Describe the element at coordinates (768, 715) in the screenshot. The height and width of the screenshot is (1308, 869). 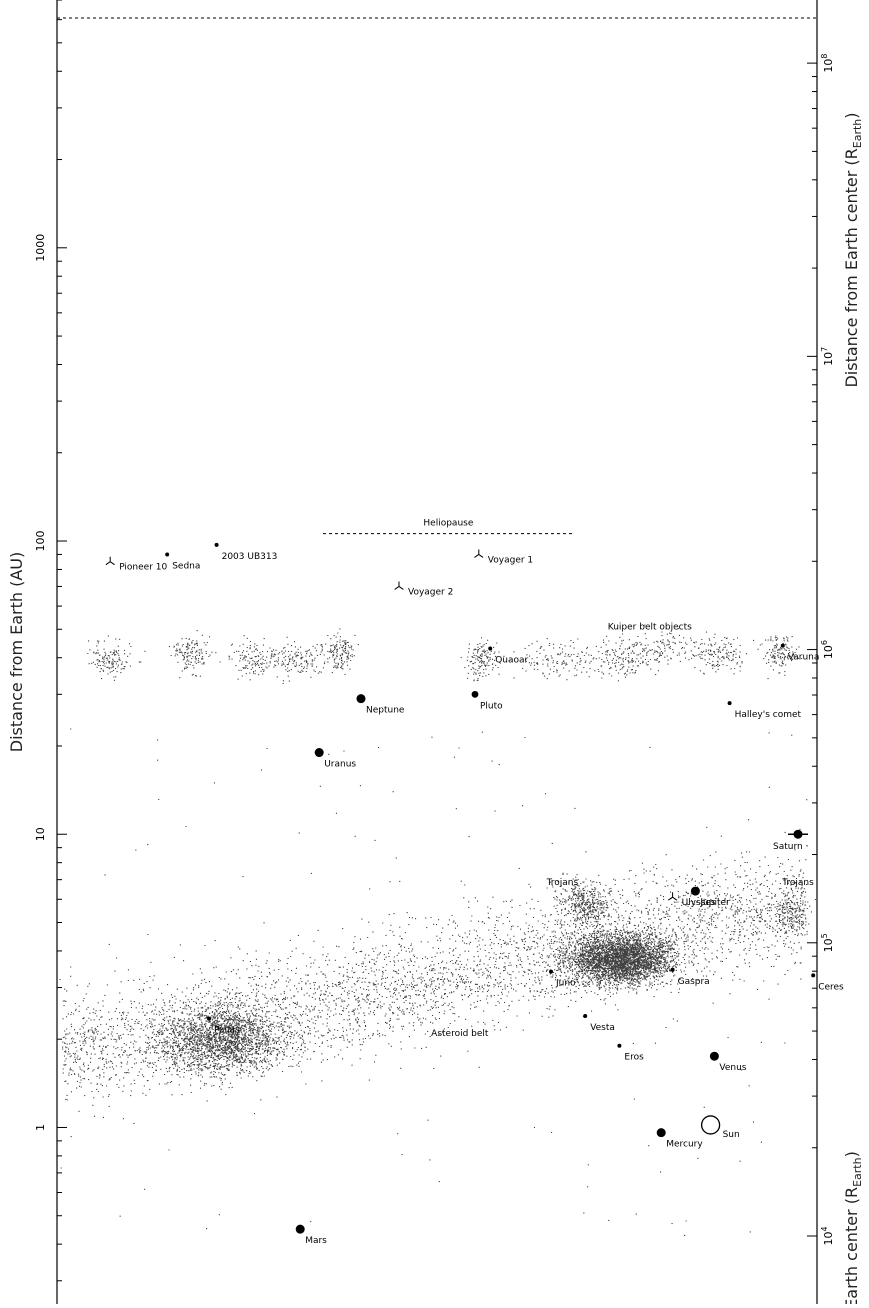
I see `object-halley-s-comet-label: Halley's comet` at that location.